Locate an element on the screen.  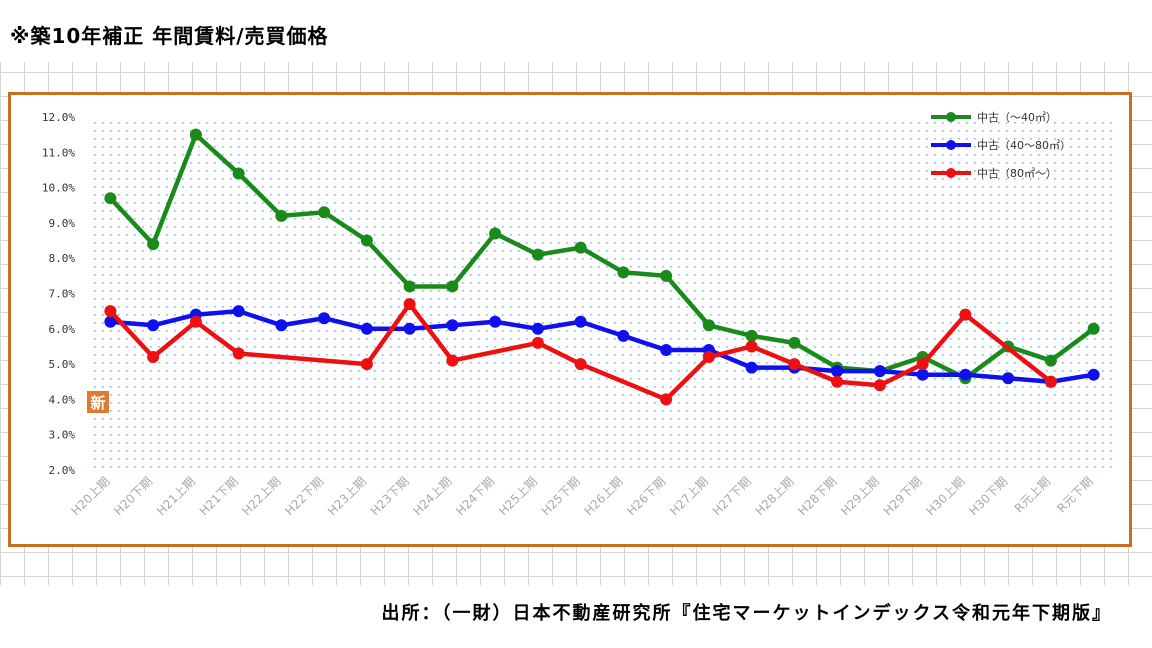
x-tick-label: H30上期 is located at coordinates (945, 496).